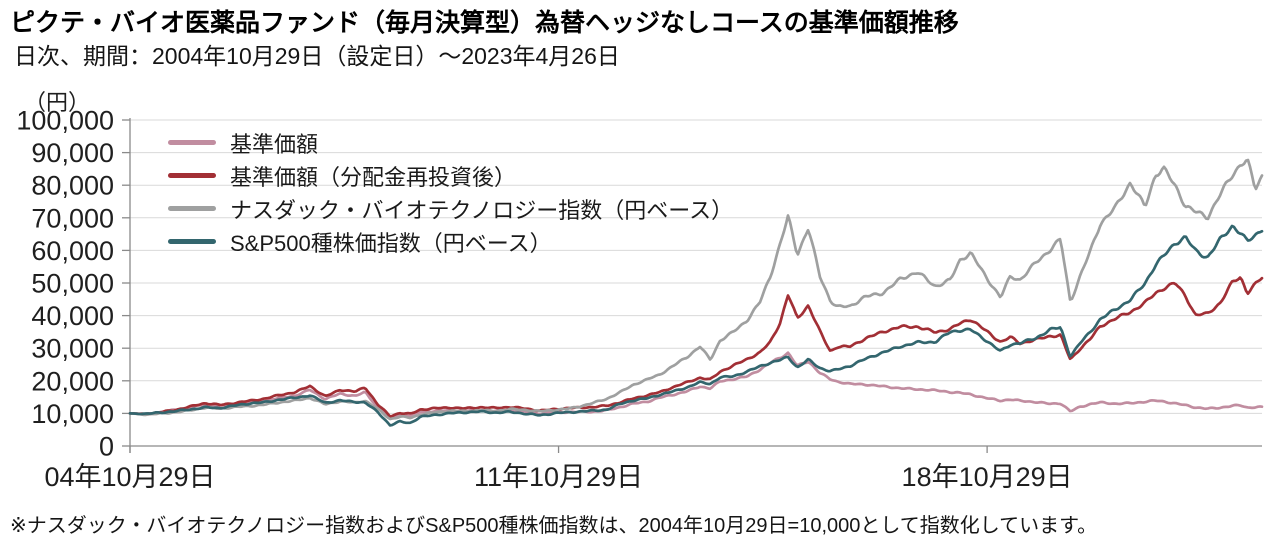  What do you see at coordinates (391, 243) in the screenshot?
I see `legend-label-sp500: S&P500種株価指数（円ベース）` at bounding box center [391, 243].